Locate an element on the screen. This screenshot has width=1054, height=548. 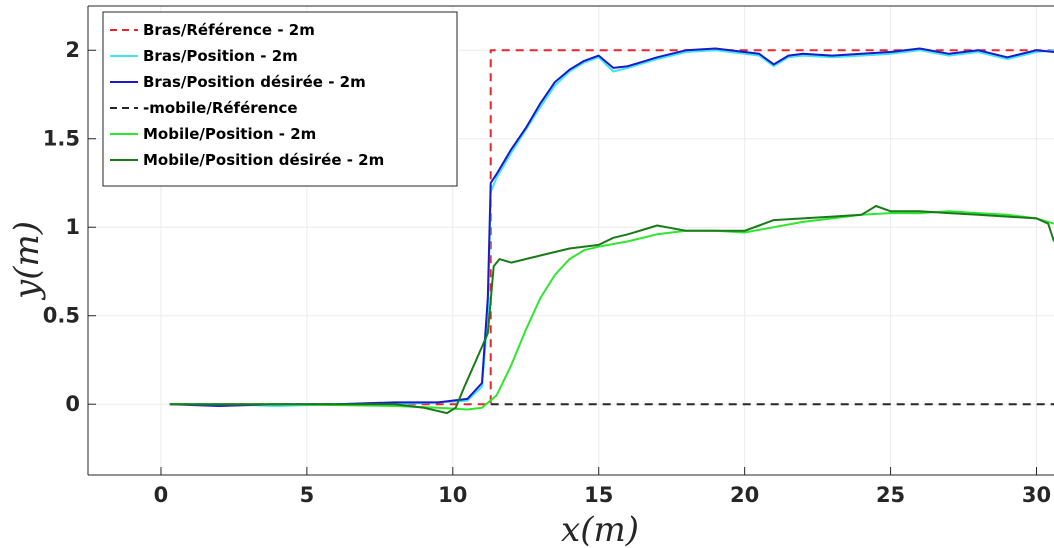
y-axis-label: y(m) is located at coordinates (27, 261).